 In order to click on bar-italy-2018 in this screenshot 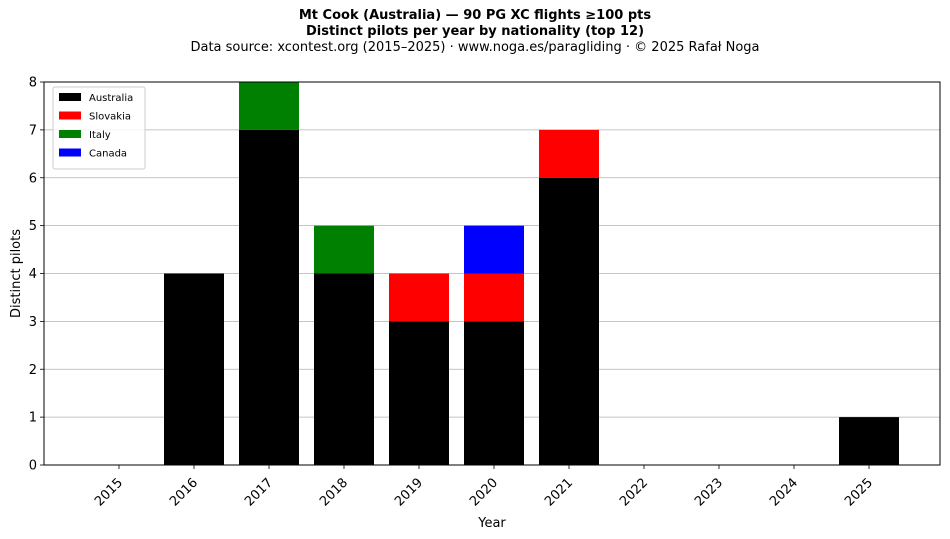, I will do `click(344, 249)`.